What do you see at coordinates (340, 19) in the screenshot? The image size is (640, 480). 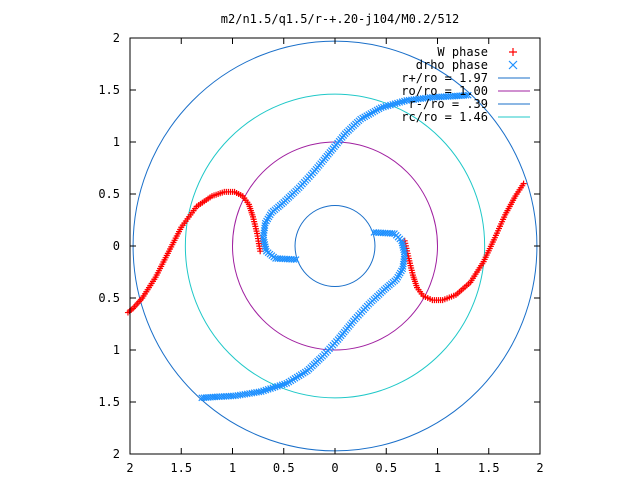 I see `chart-title: m2/n1.5/q1.5/r-+.20-j104/M0.2/512` at bounding box center [340, 19].